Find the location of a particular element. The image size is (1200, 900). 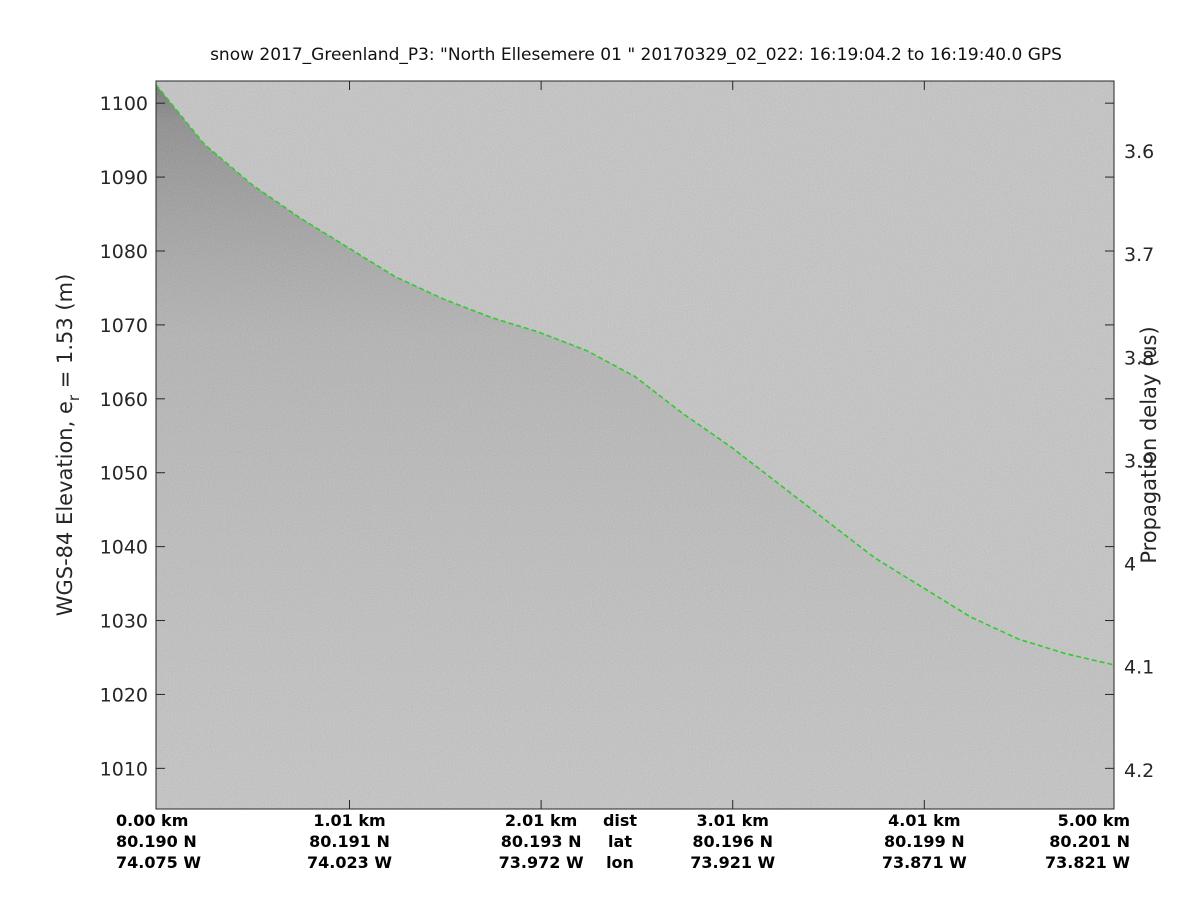

y-tick-label: 1060 is located at coordinates (124, 400).